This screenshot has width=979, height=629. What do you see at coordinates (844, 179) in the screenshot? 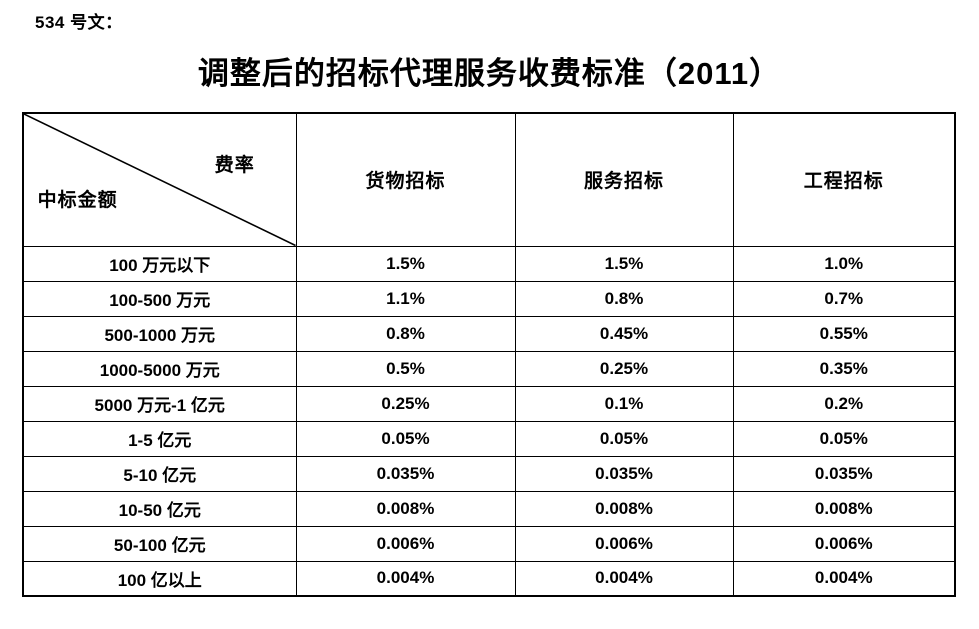
I see `column-header-engineering: 工程招标` at bounding box center [844, 179].